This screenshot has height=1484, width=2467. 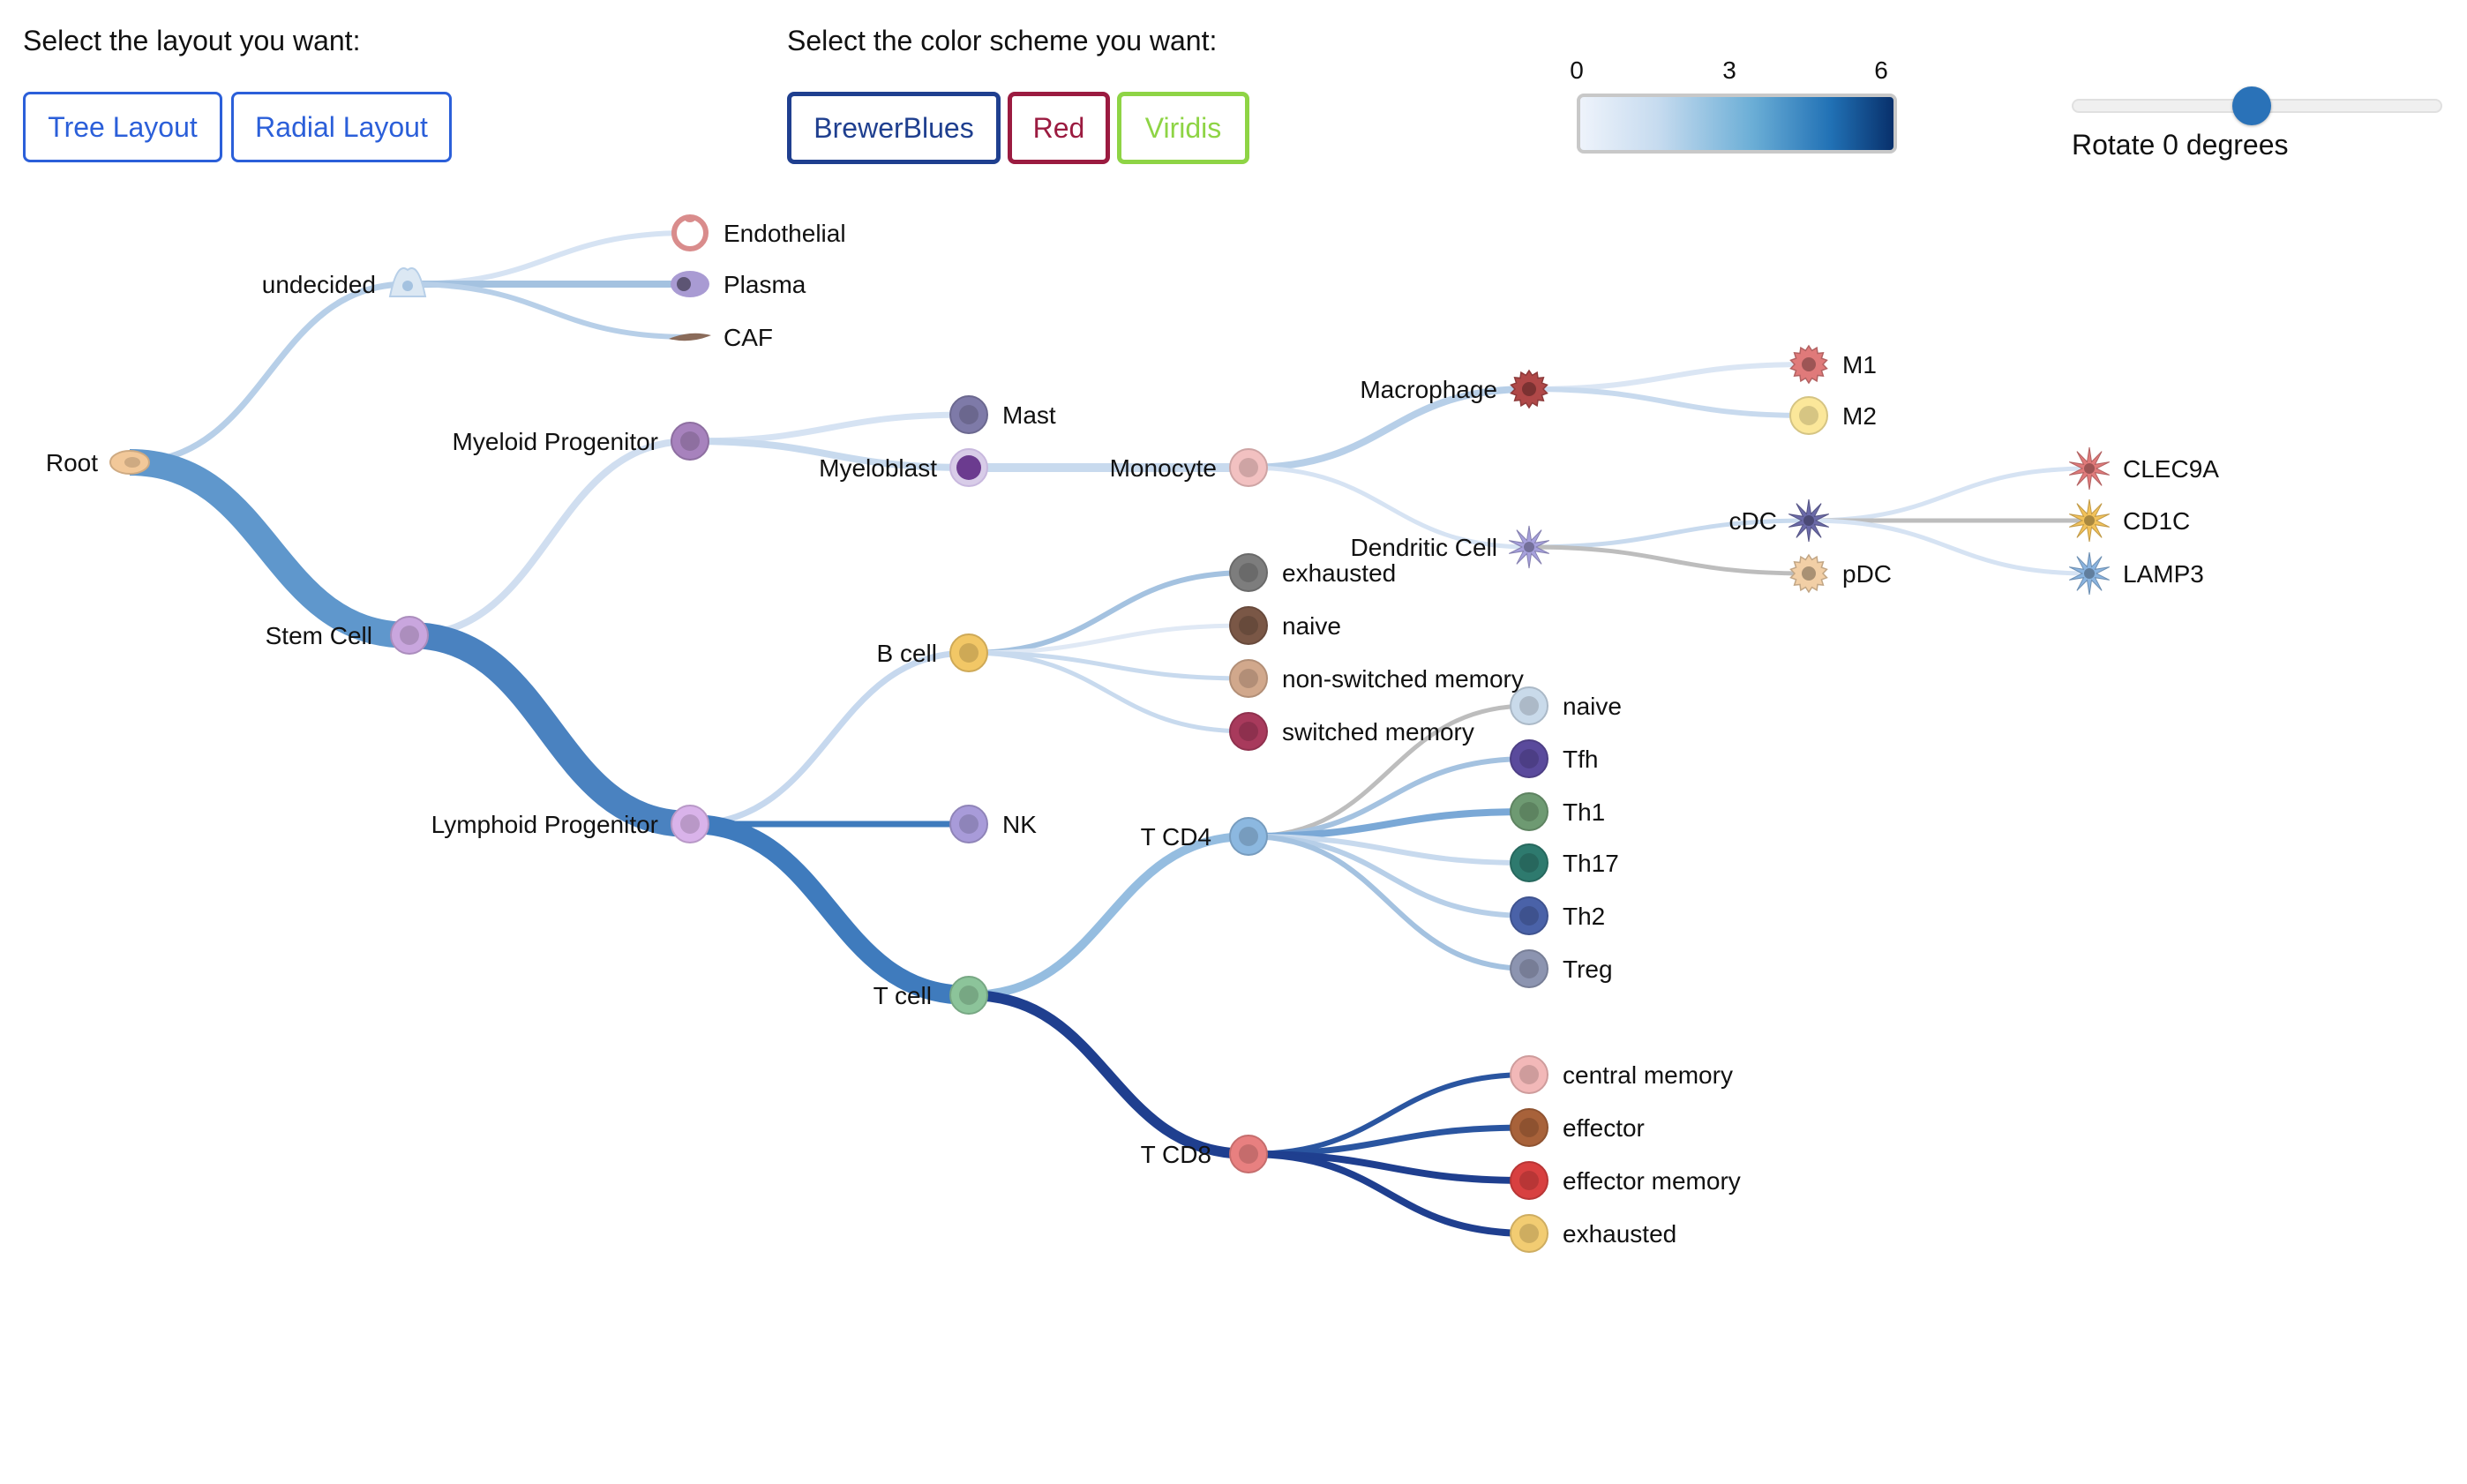 What do you see at coordinates (1809, 364) in the screenshot?
I see `m1-nucleus-icon` at bounding box center [1809, 364].